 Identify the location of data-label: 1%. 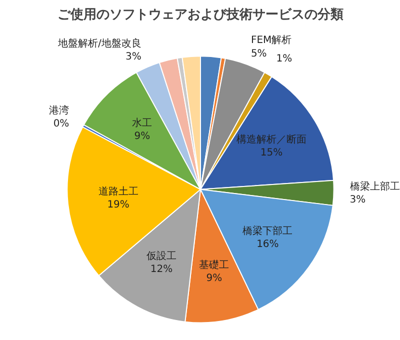
(284, 59).